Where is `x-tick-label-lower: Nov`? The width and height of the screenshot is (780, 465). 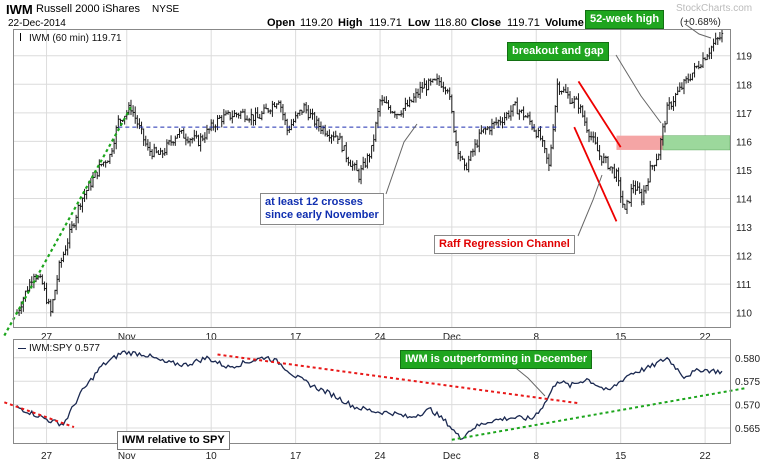 x-tick-label-lower: Nov is located at coordinates (127, 456).